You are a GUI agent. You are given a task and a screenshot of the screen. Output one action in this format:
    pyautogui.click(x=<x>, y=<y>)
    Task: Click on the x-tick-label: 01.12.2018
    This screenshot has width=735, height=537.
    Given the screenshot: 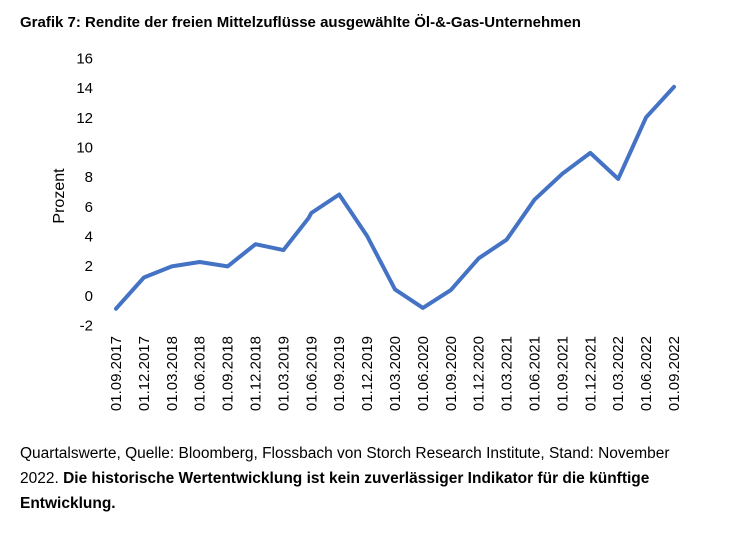 What is the action you would take?
    pyautogui.click(x=256, y=373)
    